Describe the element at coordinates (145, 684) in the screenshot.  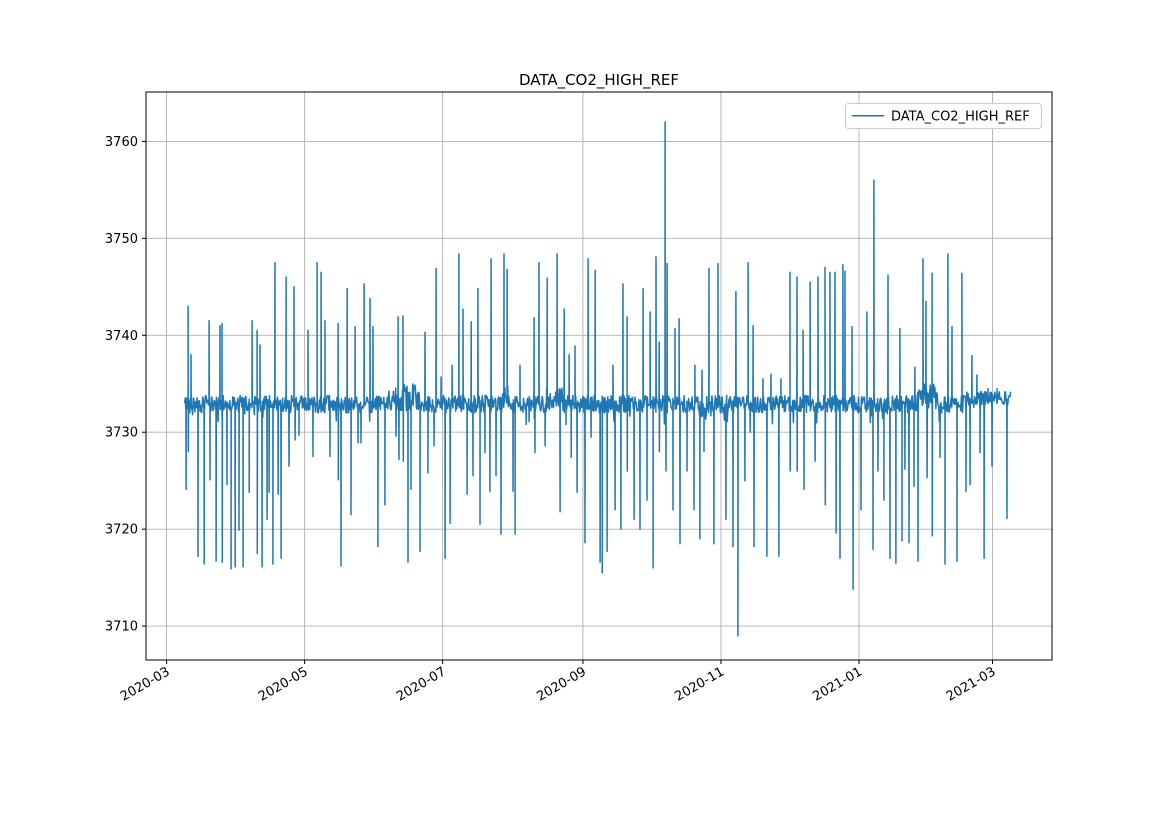
I see `x-tick-label: 2020-03` at that location.